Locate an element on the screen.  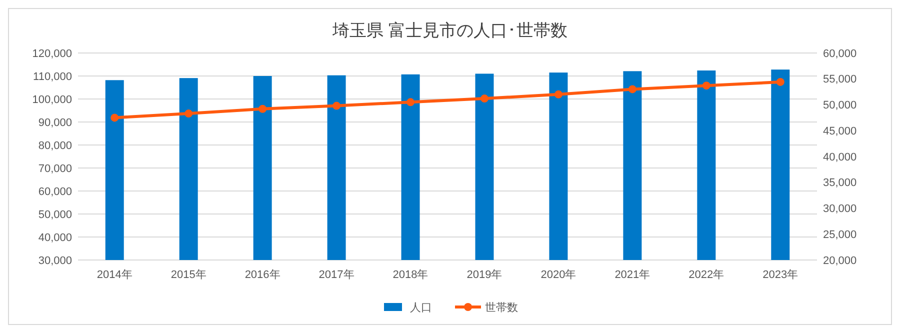
x-tick-label: 2016年 is located at coordinates (262, 275).